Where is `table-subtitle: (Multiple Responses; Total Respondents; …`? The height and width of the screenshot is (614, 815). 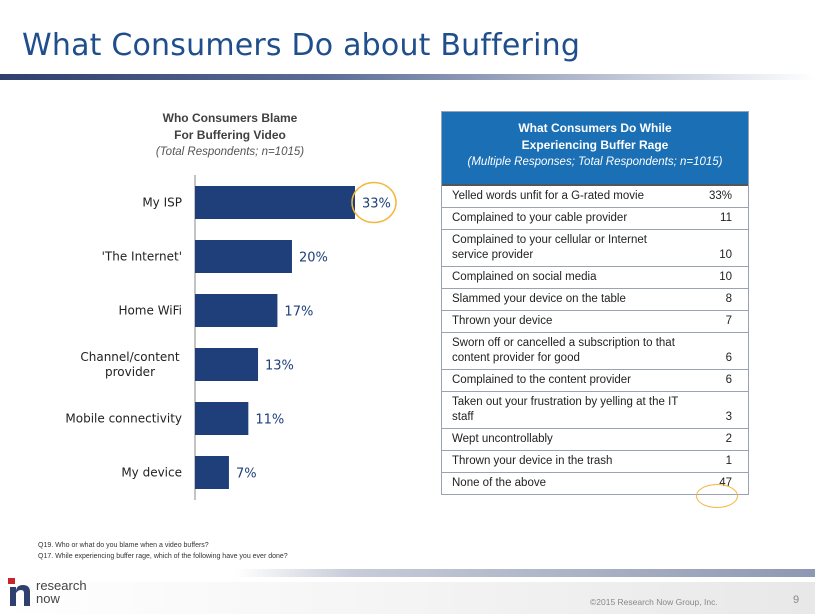 table-subtitle: (Multiple Responses; Total Respondents; … is located at coordinates (595, 162).